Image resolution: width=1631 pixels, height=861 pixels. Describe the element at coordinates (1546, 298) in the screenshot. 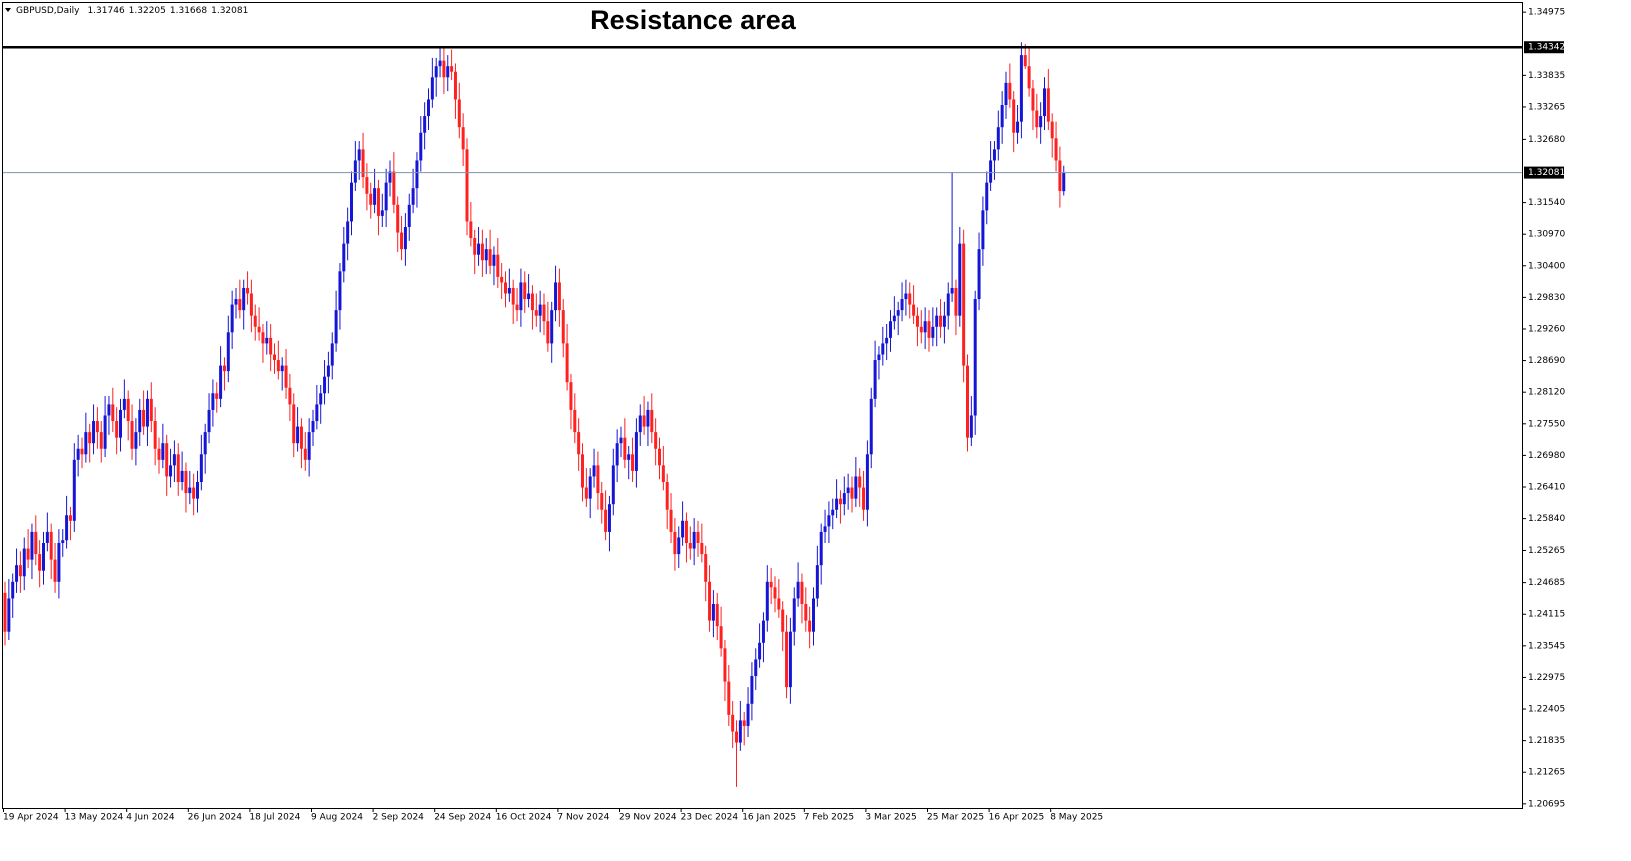

I see `y-tick-label: 1.29830` at that location.